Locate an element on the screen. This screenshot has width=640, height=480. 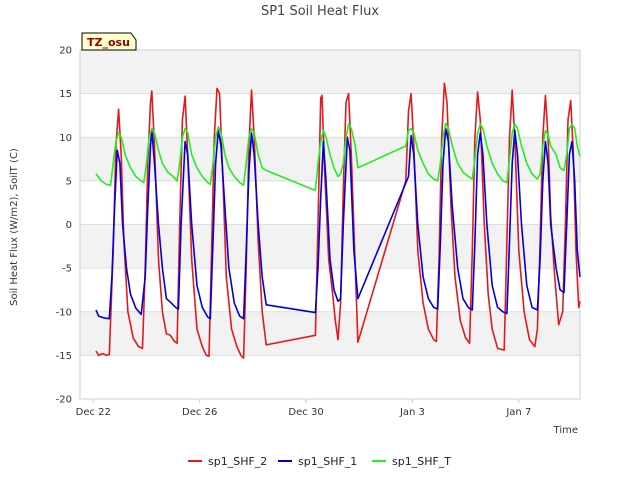
x-tick-label: Dec 22 is located at coordinates (93, 412).